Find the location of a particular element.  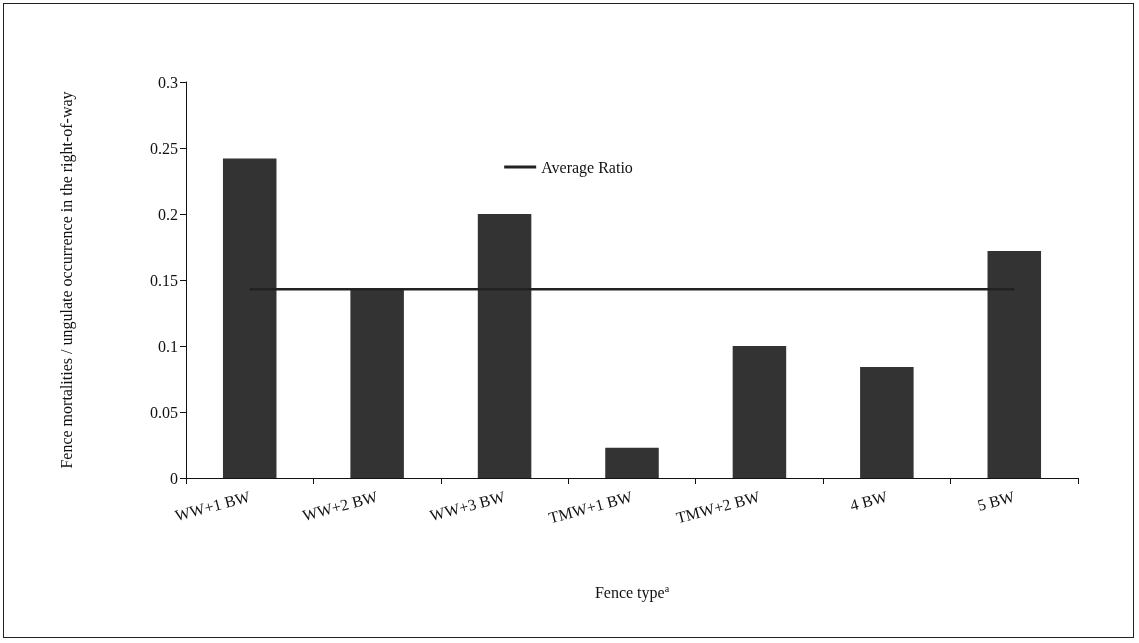

x-tick-label: WW+3 BW is located at coordinates (468, 506).